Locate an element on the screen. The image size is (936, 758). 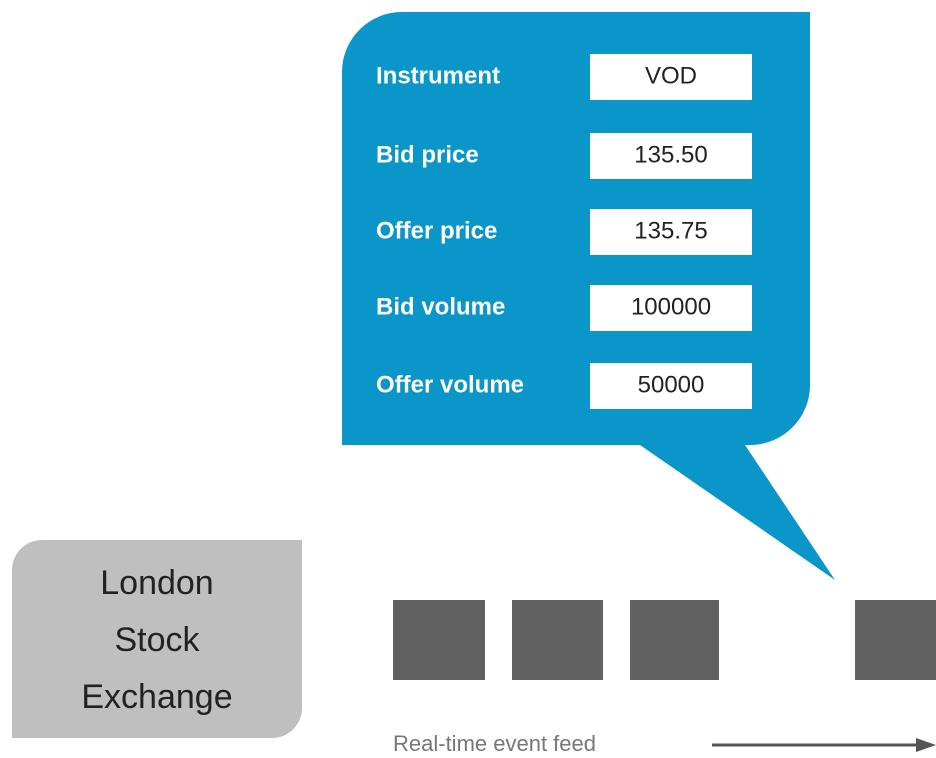
source-line: Stock is located at coordinates (157, 640).